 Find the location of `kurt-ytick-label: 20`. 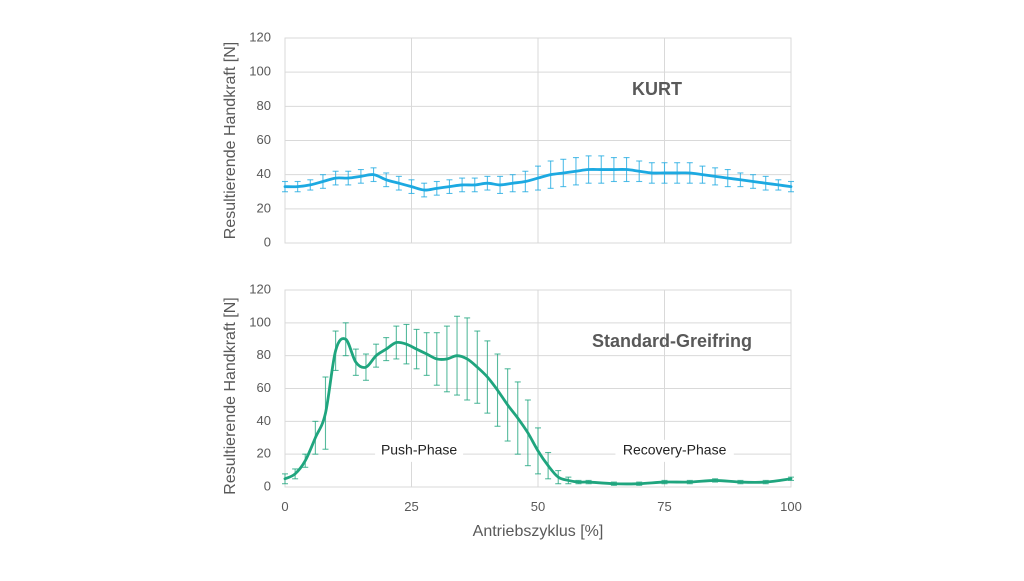

kurt-ytick-label: 20 is located at coordinates (264, 207).